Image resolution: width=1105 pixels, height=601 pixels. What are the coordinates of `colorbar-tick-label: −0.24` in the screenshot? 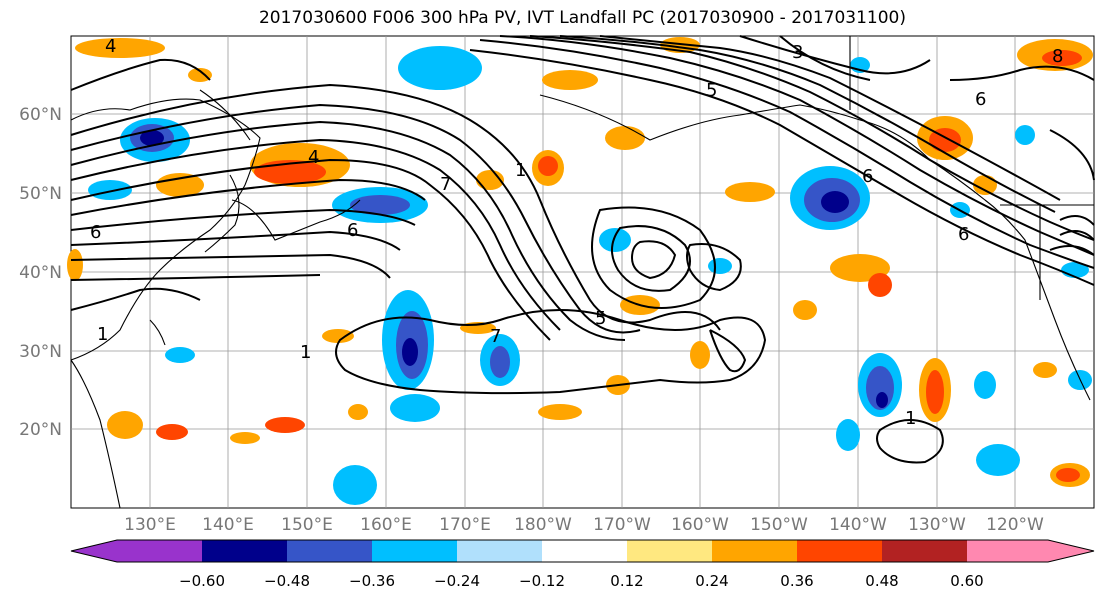 It's located at (457, 581).